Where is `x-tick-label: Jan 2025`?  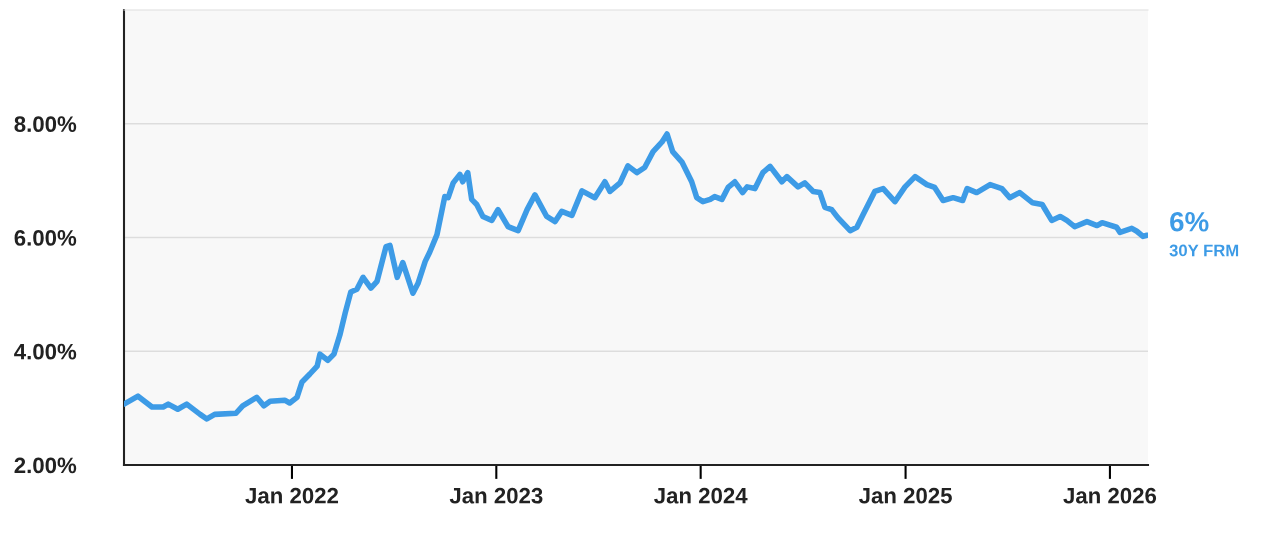 x-tick-label: Jan 2025 is located at coordinates (905, 495).